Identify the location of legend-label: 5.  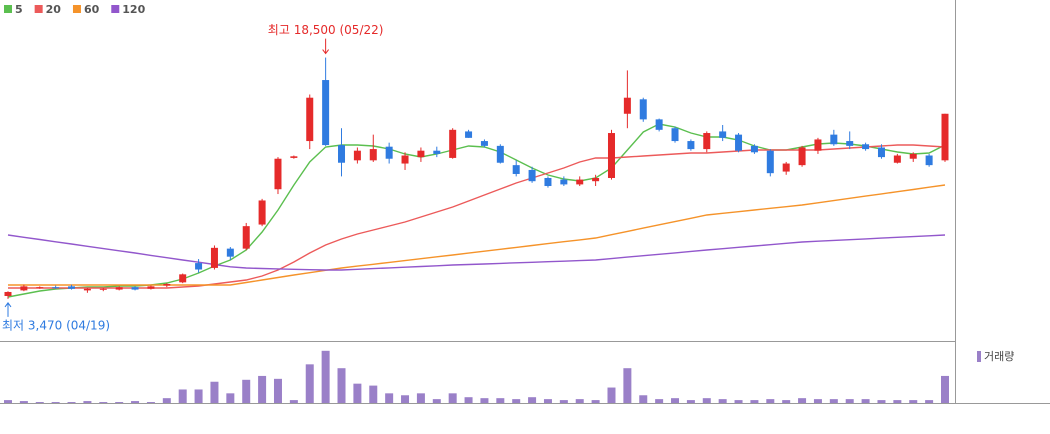
(19, 9).